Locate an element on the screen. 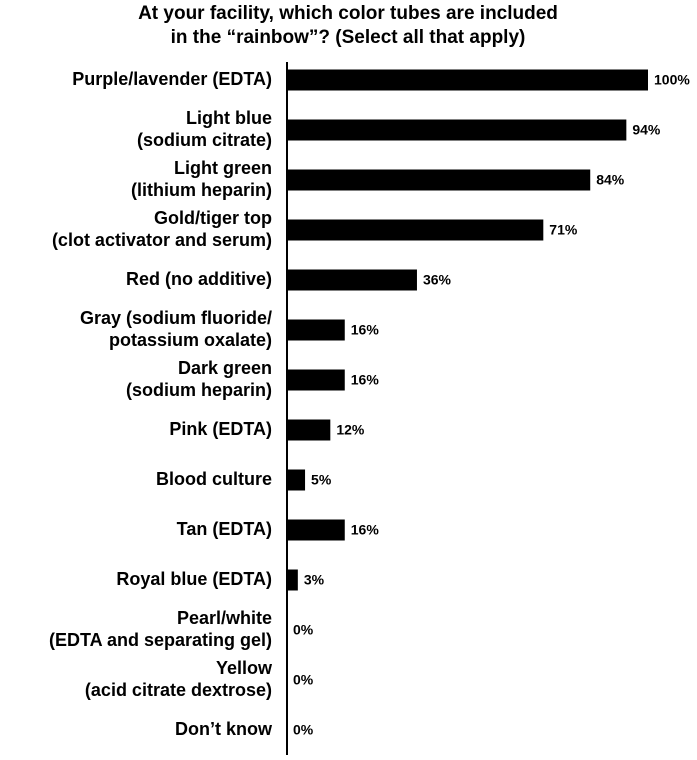 The height and width of the screenshot is (760, 697). category-label: Gold/tiger top is located at coordinates (213, 218).